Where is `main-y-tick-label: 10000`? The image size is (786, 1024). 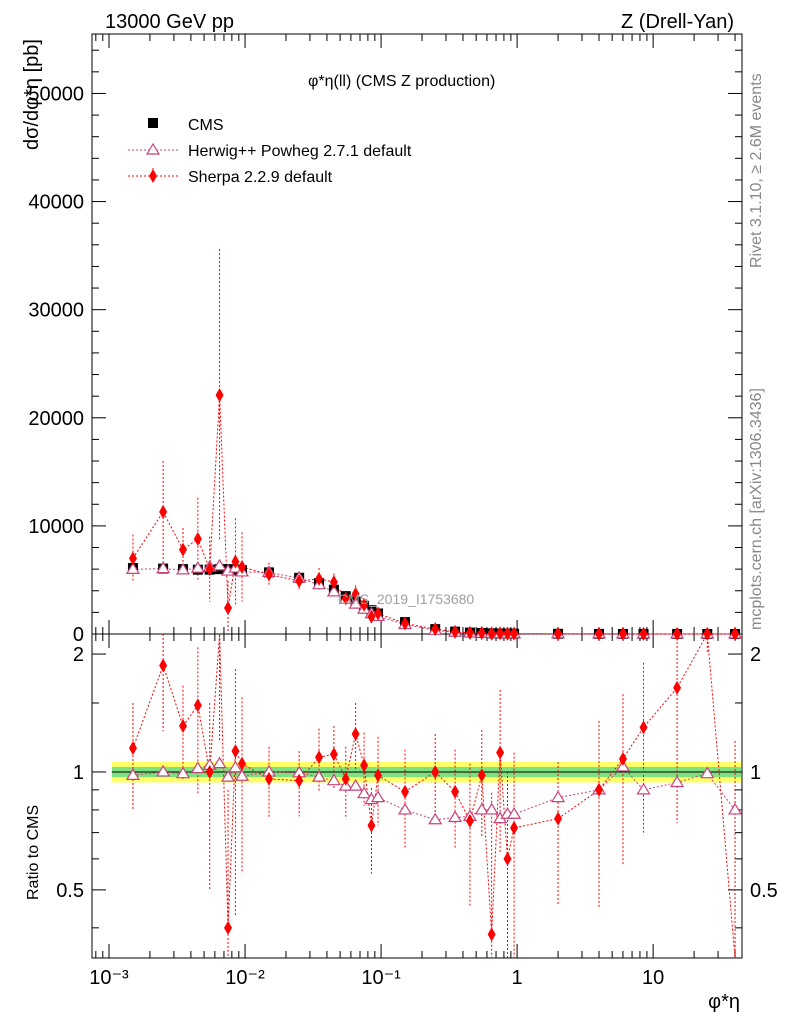
main-y-tick-label: 10000 is located at coordinates (56, 527).